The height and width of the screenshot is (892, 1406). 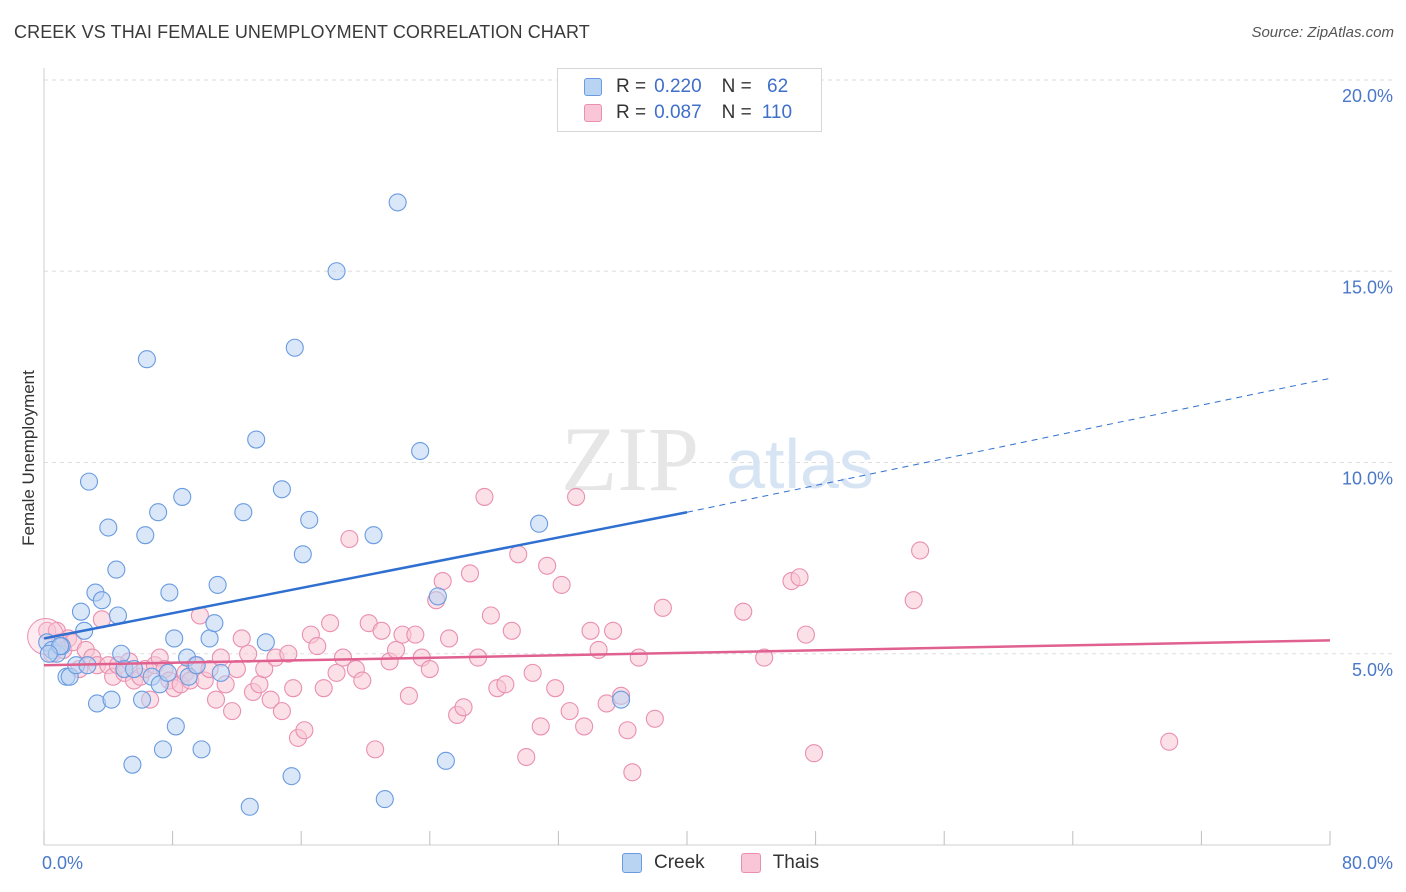 I want to click on legend-item-creek: Creek, so click(x=663, y=863).